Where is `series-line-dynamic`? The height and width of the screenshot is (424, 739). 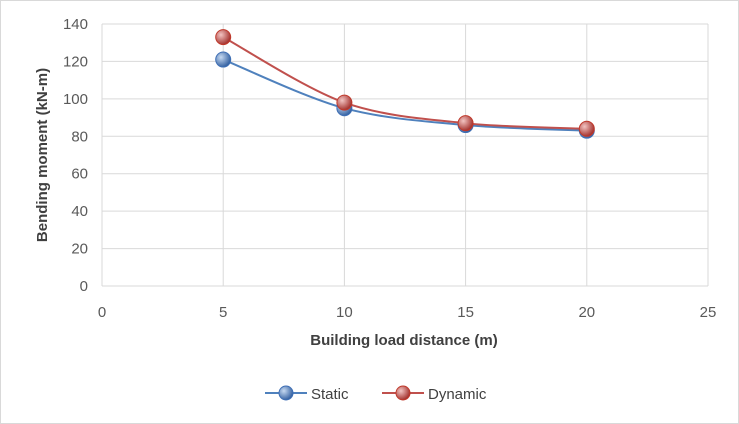
series-line-dynamic is located at coordinates (404, 83).